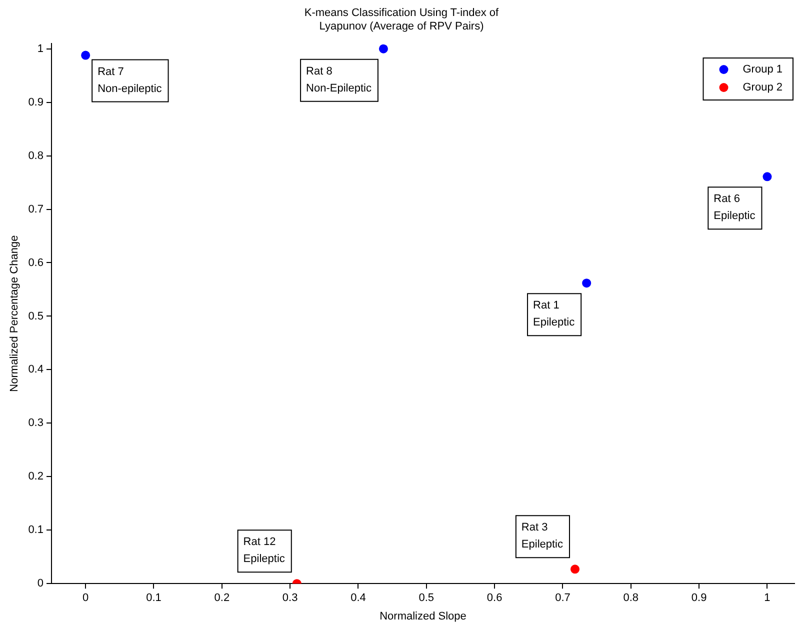  Describe the element at coordinates (426, 598) in the screenshot. I see `x-tick-label: 0.5` at that location.